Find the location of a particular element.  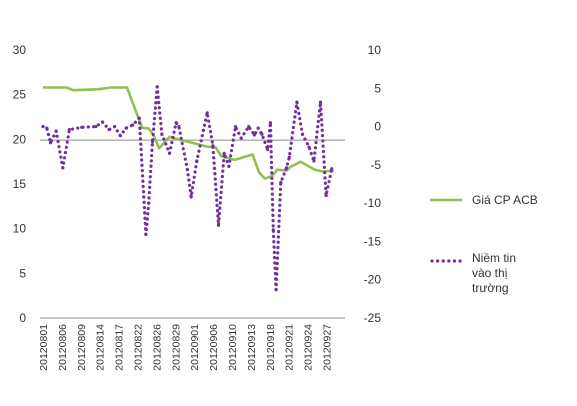

x-axis-tick-label: 20120921 is located at coordinates (290, 347).